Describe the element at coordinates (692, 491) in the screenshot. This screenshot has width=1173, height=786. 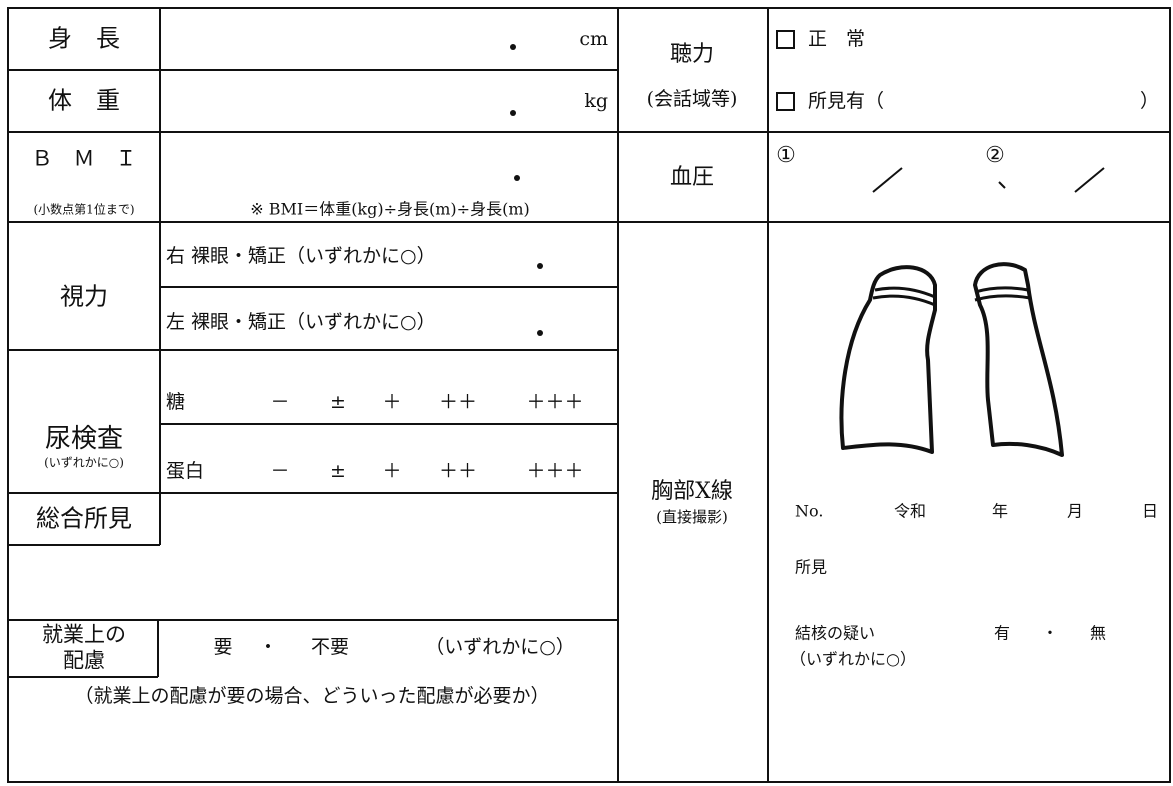
I see `xray-label: 胸部X線` at that location.